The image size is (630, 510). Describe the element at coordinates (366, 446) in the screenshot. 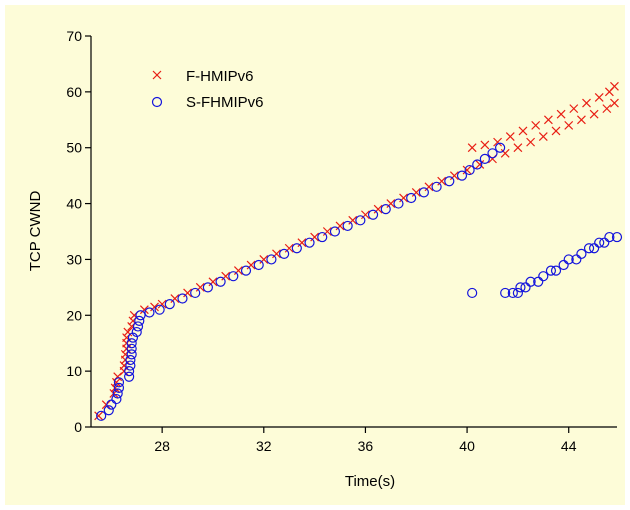

I see `x-tick-label: 36` at that location.